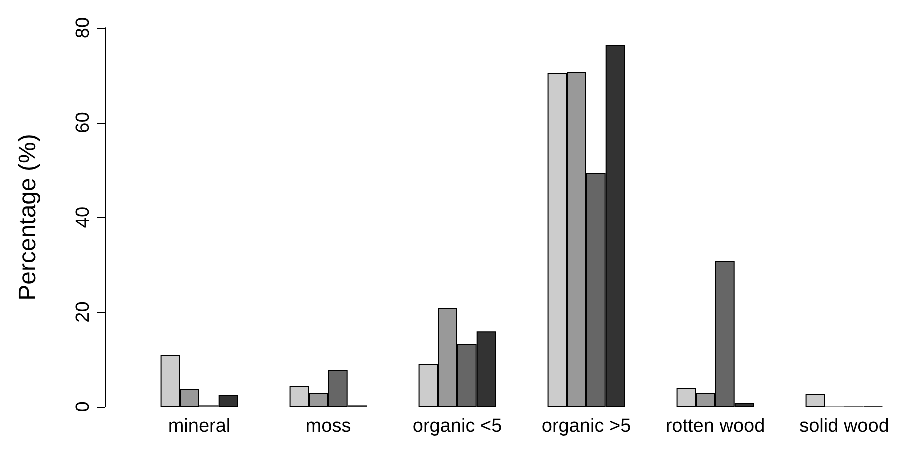  I want to click on y-tick-label: 60, so click(83, 123).